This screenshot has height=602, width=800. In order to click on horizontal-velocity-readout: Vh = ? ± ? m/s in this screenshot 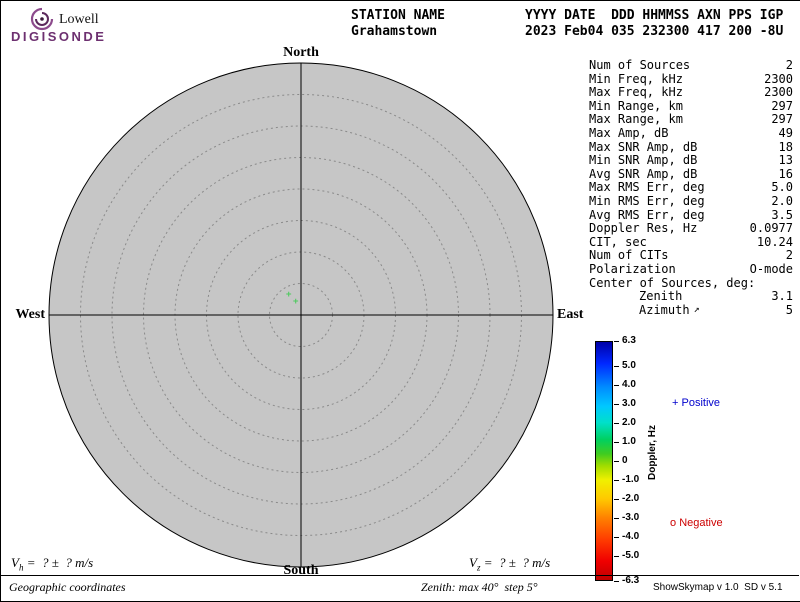, I will do `click(52, 564)`.